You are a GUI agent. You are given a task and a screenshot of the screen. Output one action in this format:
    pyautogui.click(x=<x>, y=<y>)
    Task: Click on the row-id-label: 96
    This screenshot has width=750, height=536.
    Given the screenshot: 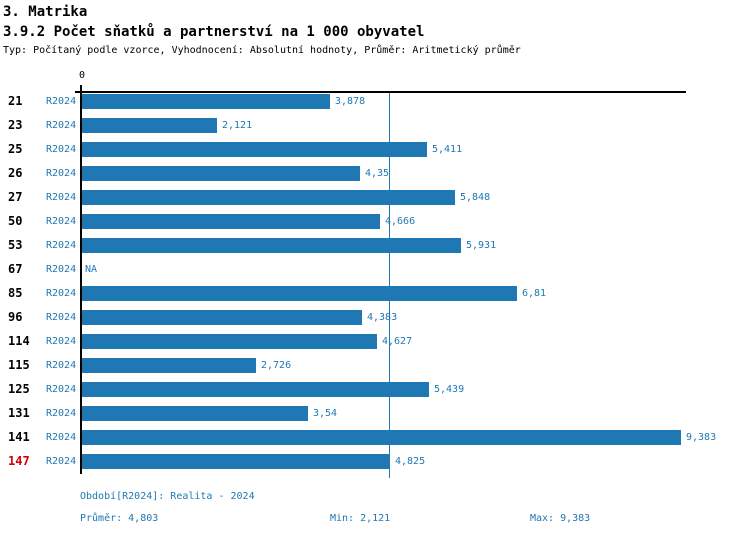 What is the action you would take?
    pyautogui.click(x=15, y=317)
    